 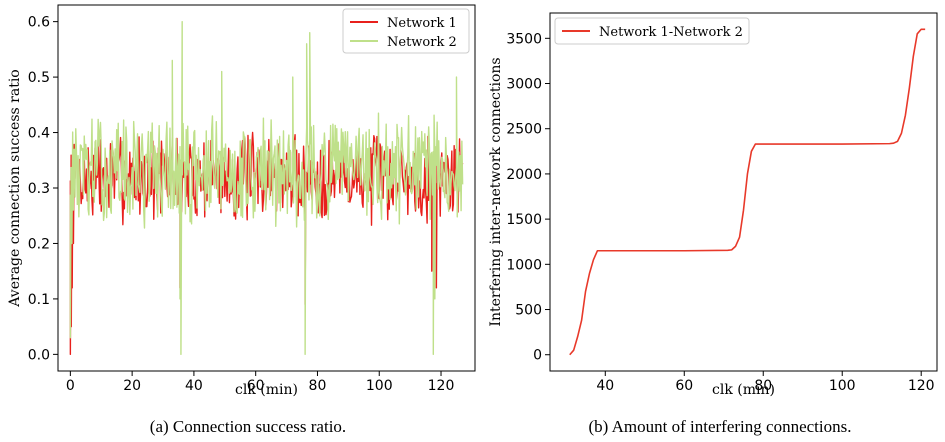 What do you see at coordinates (39, 78) in the screenshot?
I see `y-tick-label: 0.5` at bounding box center [39, 78].